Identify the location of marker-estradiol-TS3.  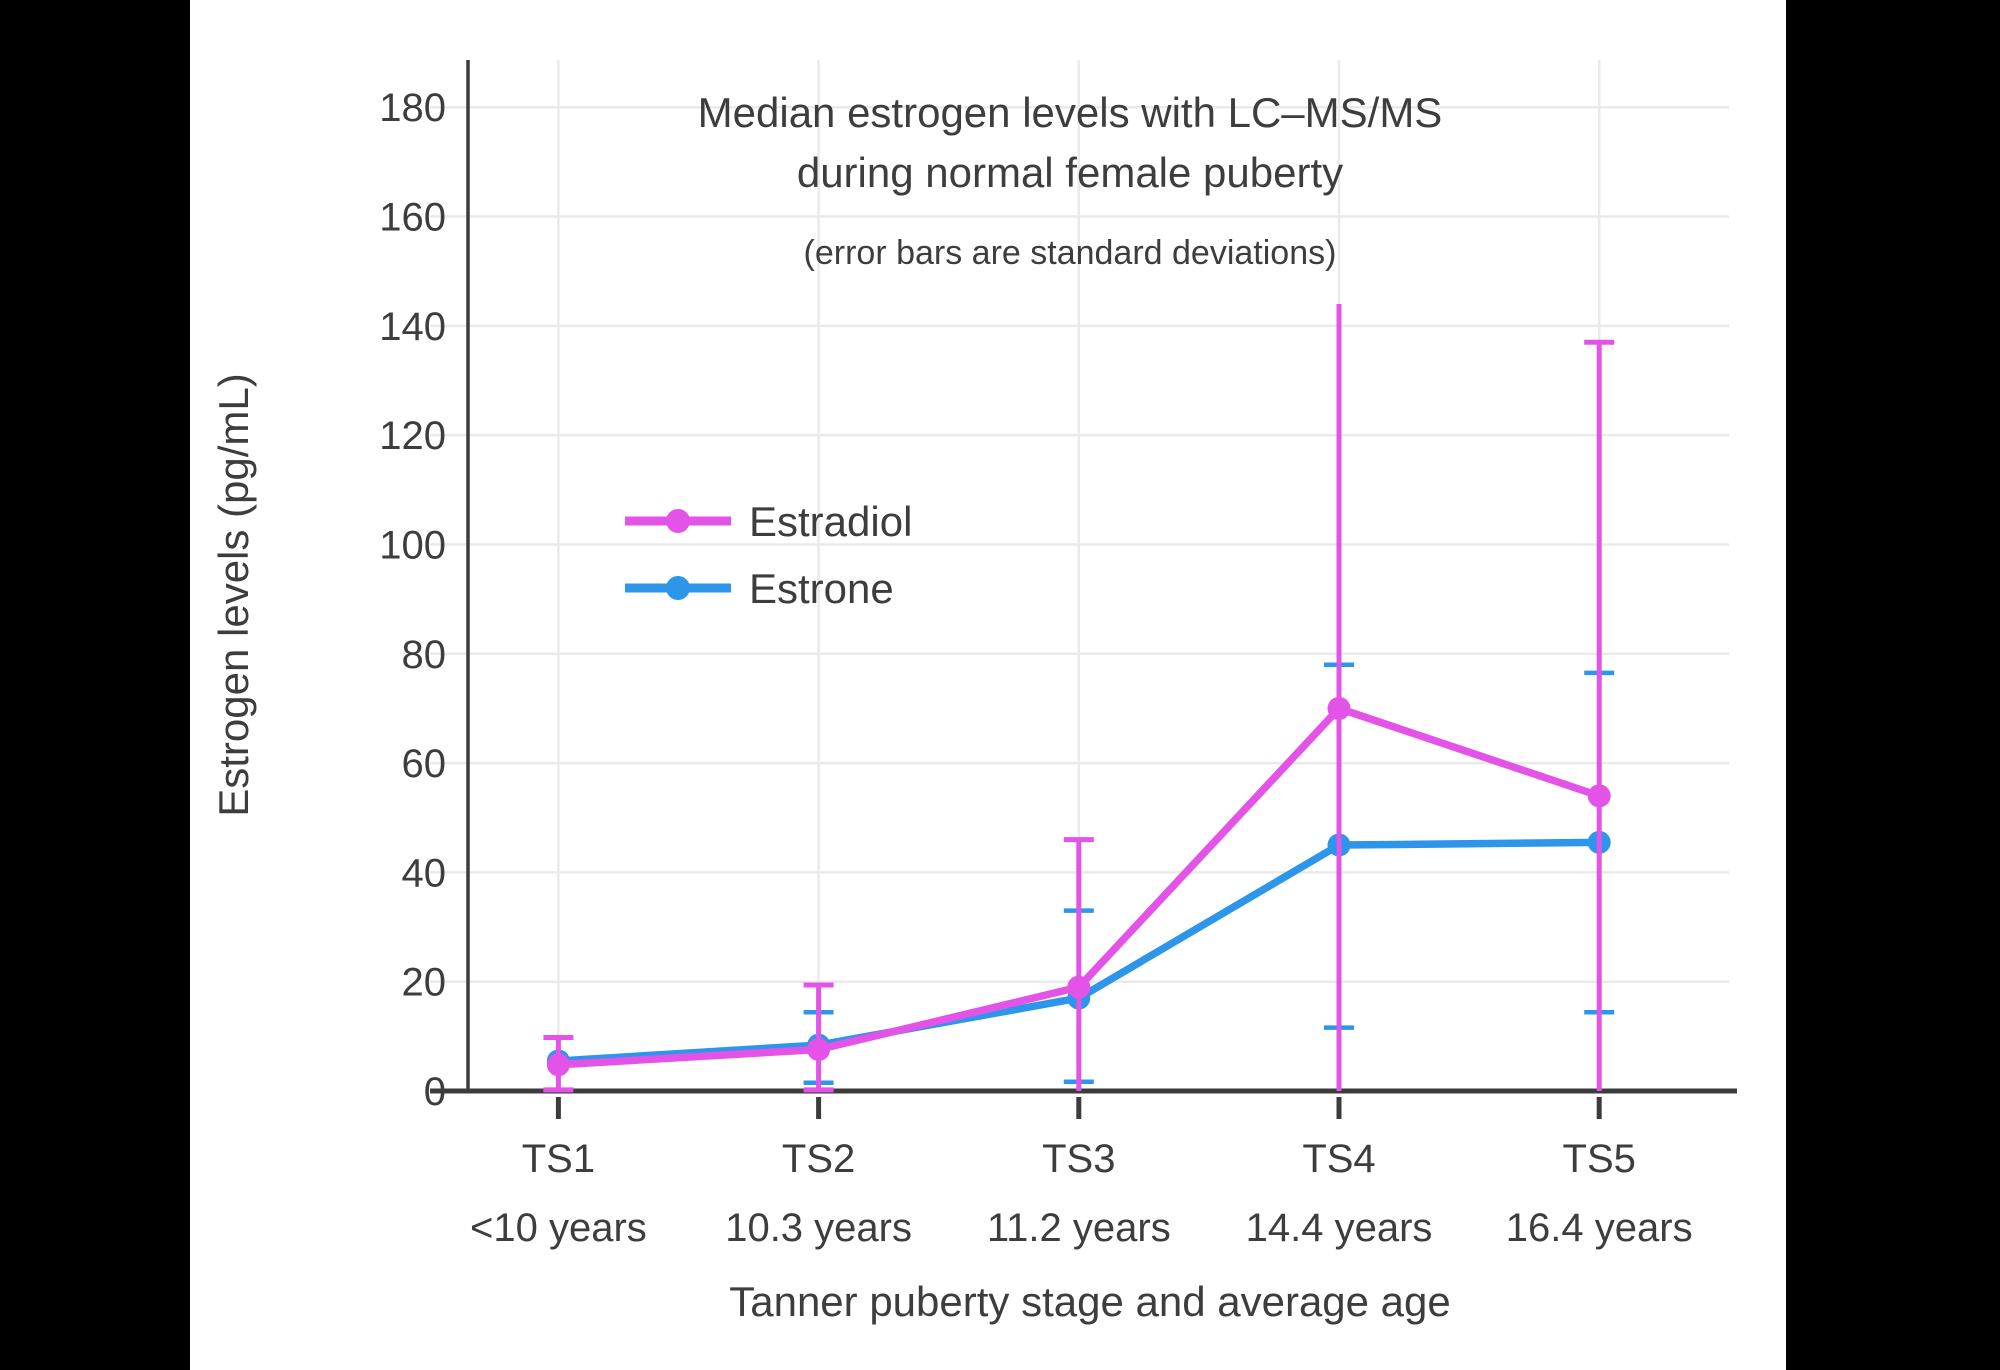
(1079, 987).